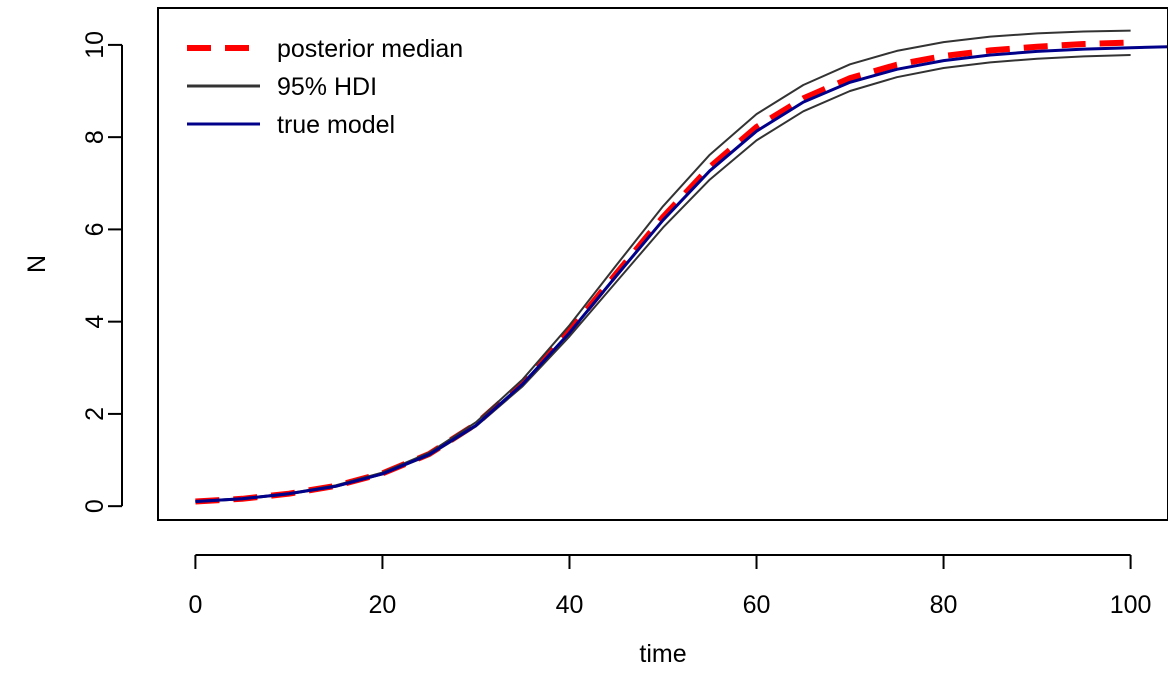 Image resolution: width=1168 pixels, height=675 pixels. I want to click on x-tick-label: 20, so click(383, 605).